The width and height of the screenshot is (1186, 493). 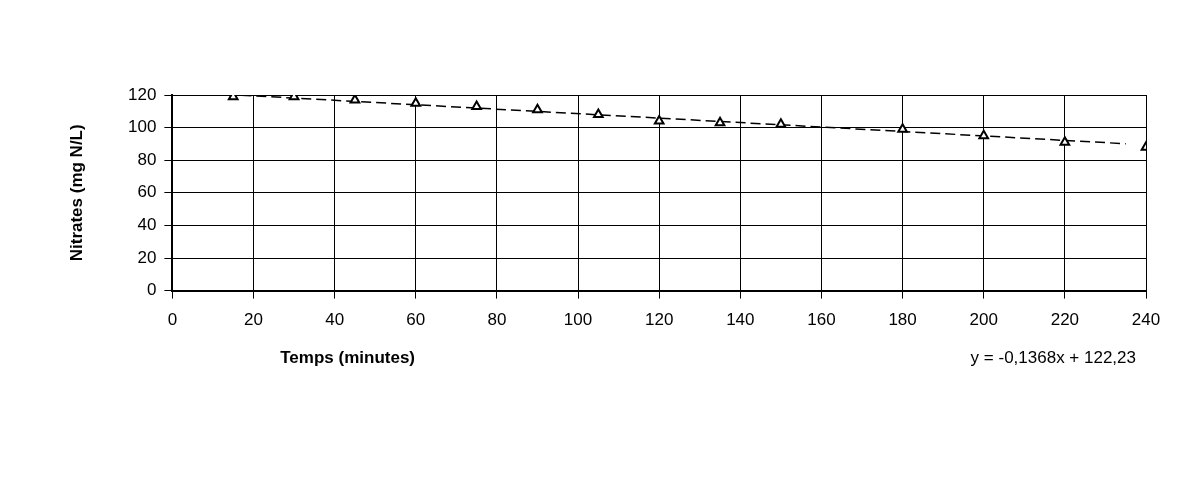 I want to click on y-tick-label: 40, so click(x=147, y=225).